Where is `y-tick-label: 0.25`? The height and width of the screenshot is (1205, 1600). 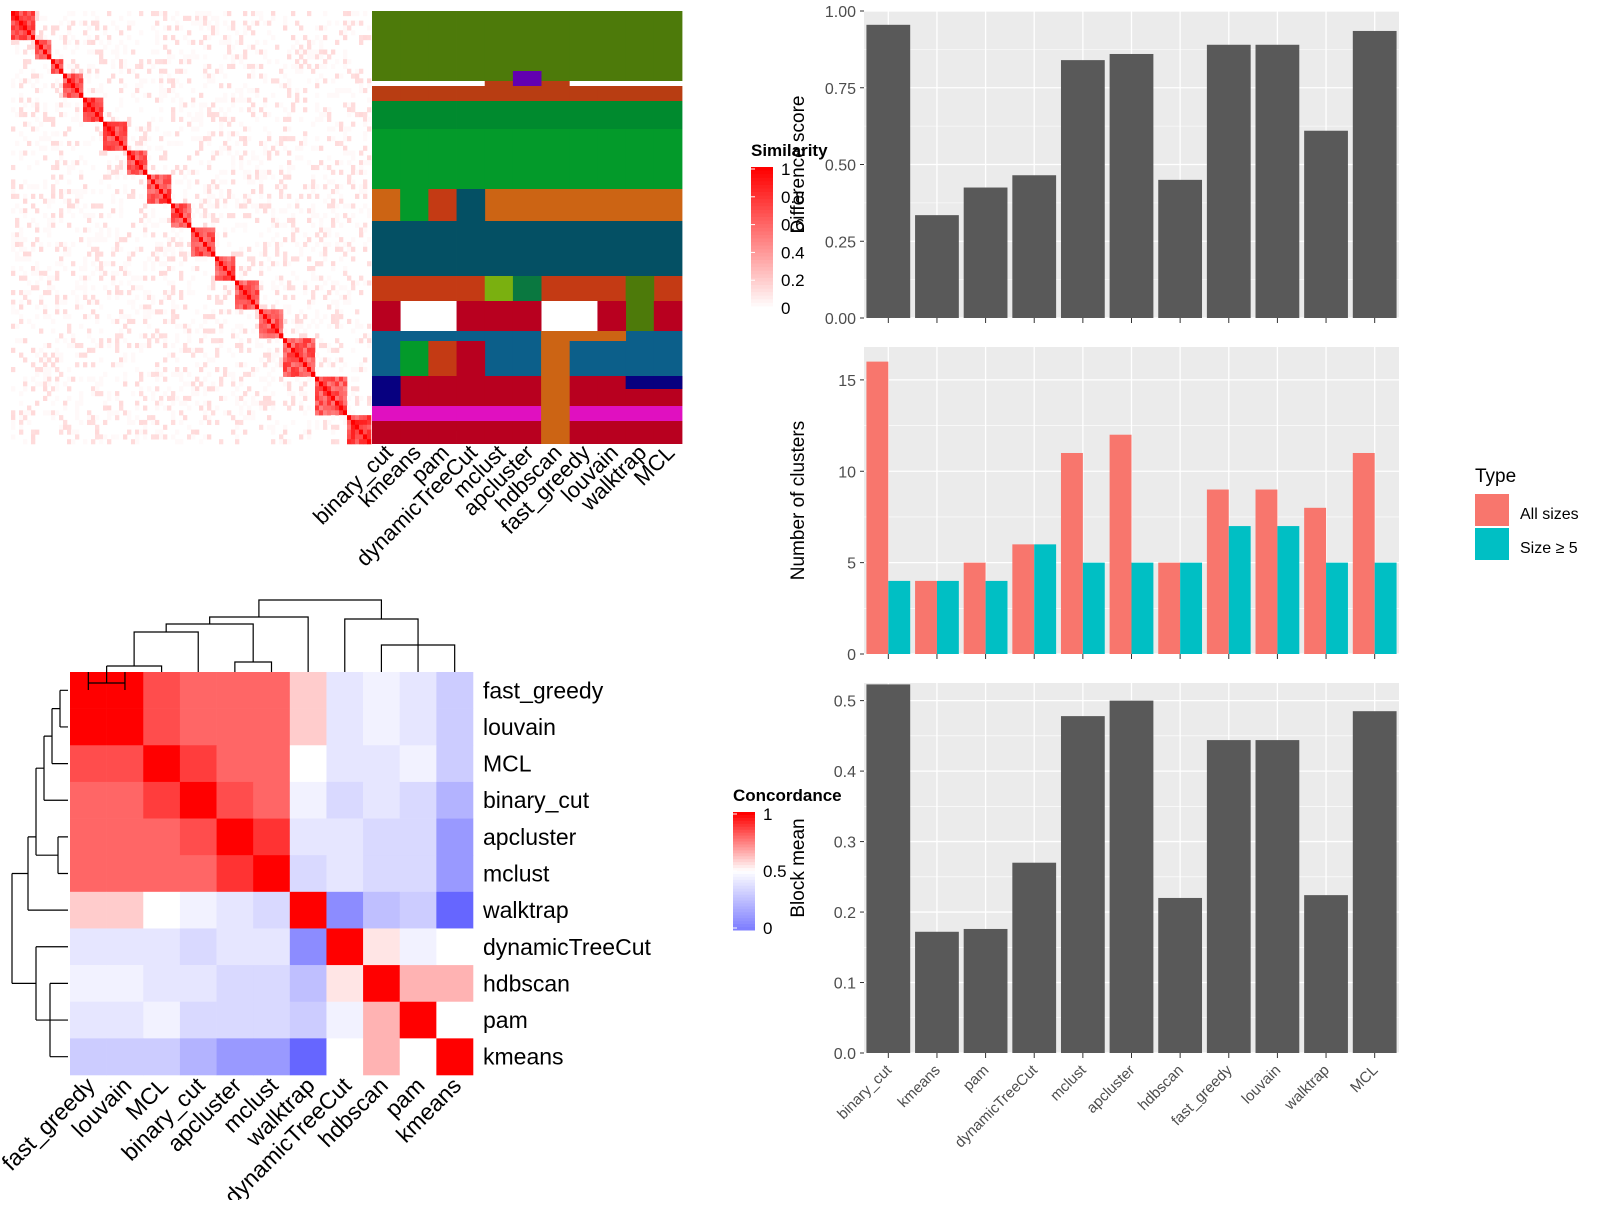 y-tick-label: 0.25 is located at coordinates (840, 242).